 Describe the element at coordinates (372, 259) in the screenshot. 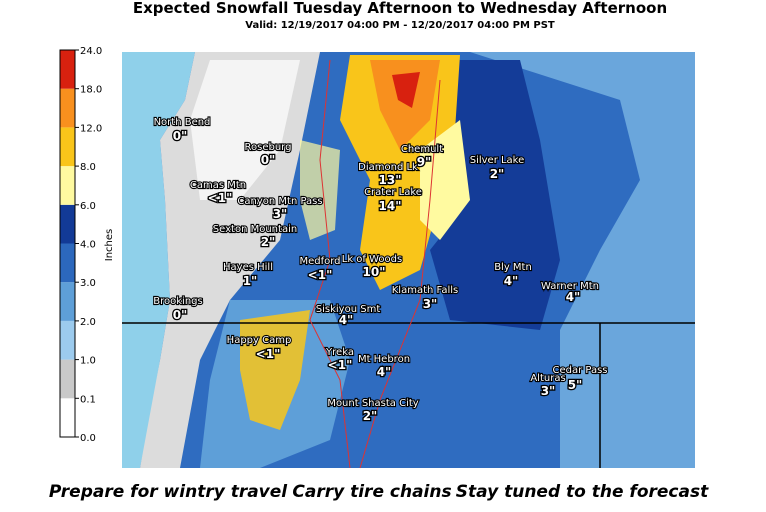

I see `place-name: Lk of Woods` at that location.